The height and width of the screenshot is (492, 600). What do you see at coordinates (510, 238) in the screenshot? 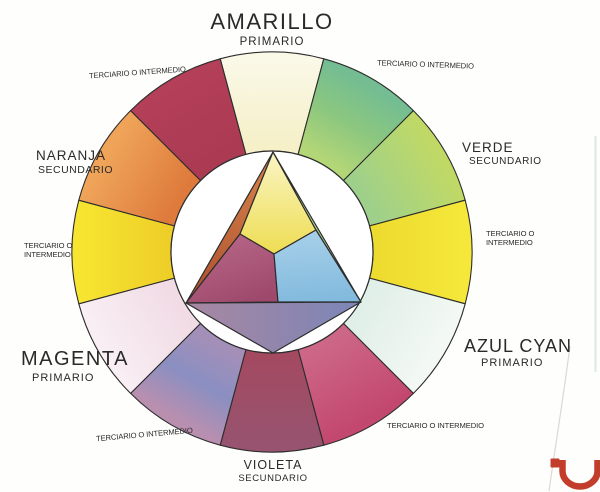
I see `label-terciario-right: TERCIARIO O INTERMEDIO` at bounding box center [510, 238].